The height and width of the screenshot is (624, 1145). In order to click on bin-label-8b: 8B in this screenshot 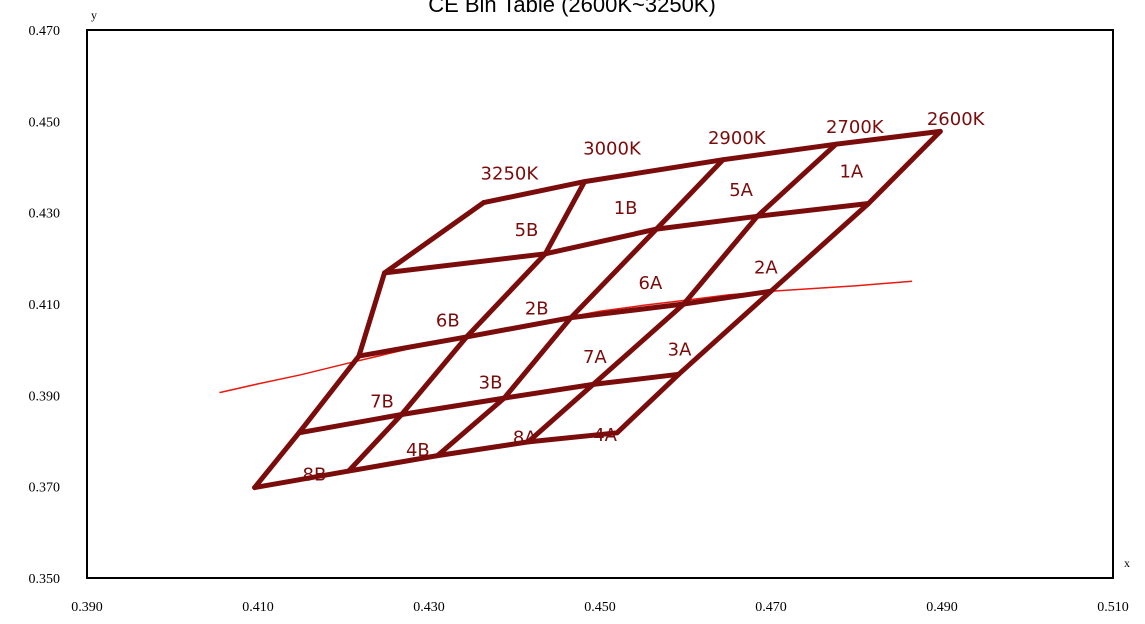, I will do `click(315, 474)`.